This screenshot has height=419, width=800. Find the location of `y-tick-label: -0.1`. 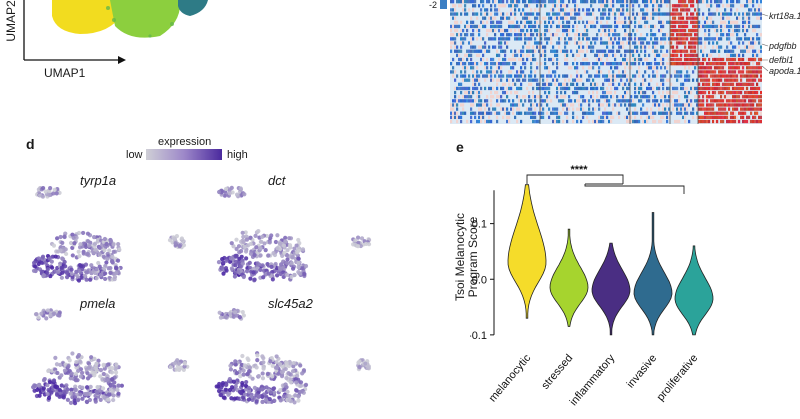

y-tick-label: -0.1 is located at coordinates (478, 336).